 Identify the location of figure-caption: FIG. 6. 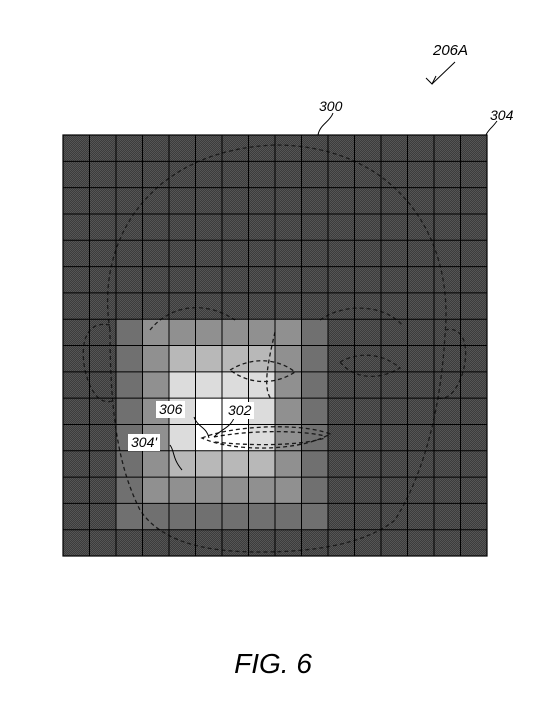
(273, 664).